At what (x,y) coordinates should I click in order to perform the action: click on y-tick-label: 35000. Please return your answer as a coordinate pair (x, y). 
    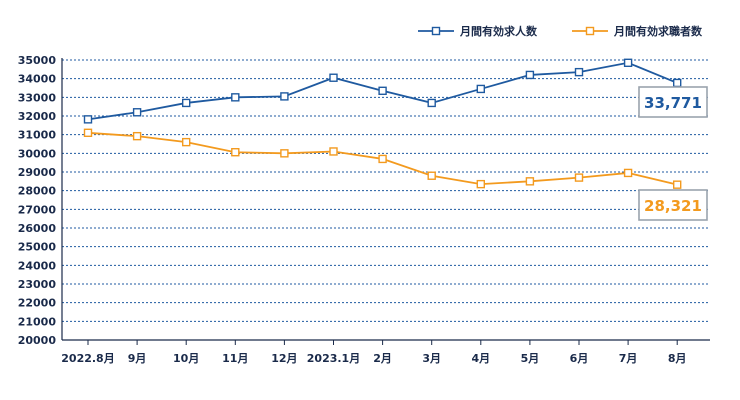
    Looking at the image, I should click on (37, 60).